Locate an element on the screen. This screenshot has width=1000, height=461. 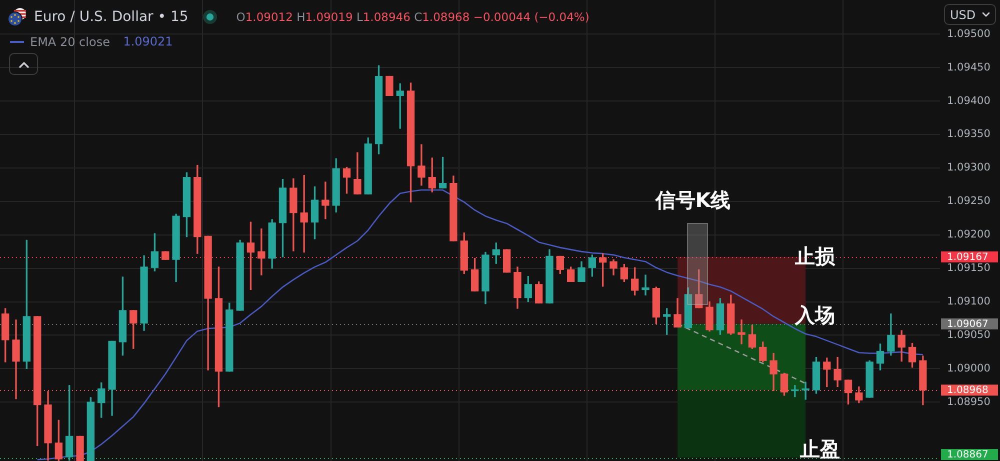
text: Euro / U.S. Dollar • 15 is located at coordinates (111, 17).